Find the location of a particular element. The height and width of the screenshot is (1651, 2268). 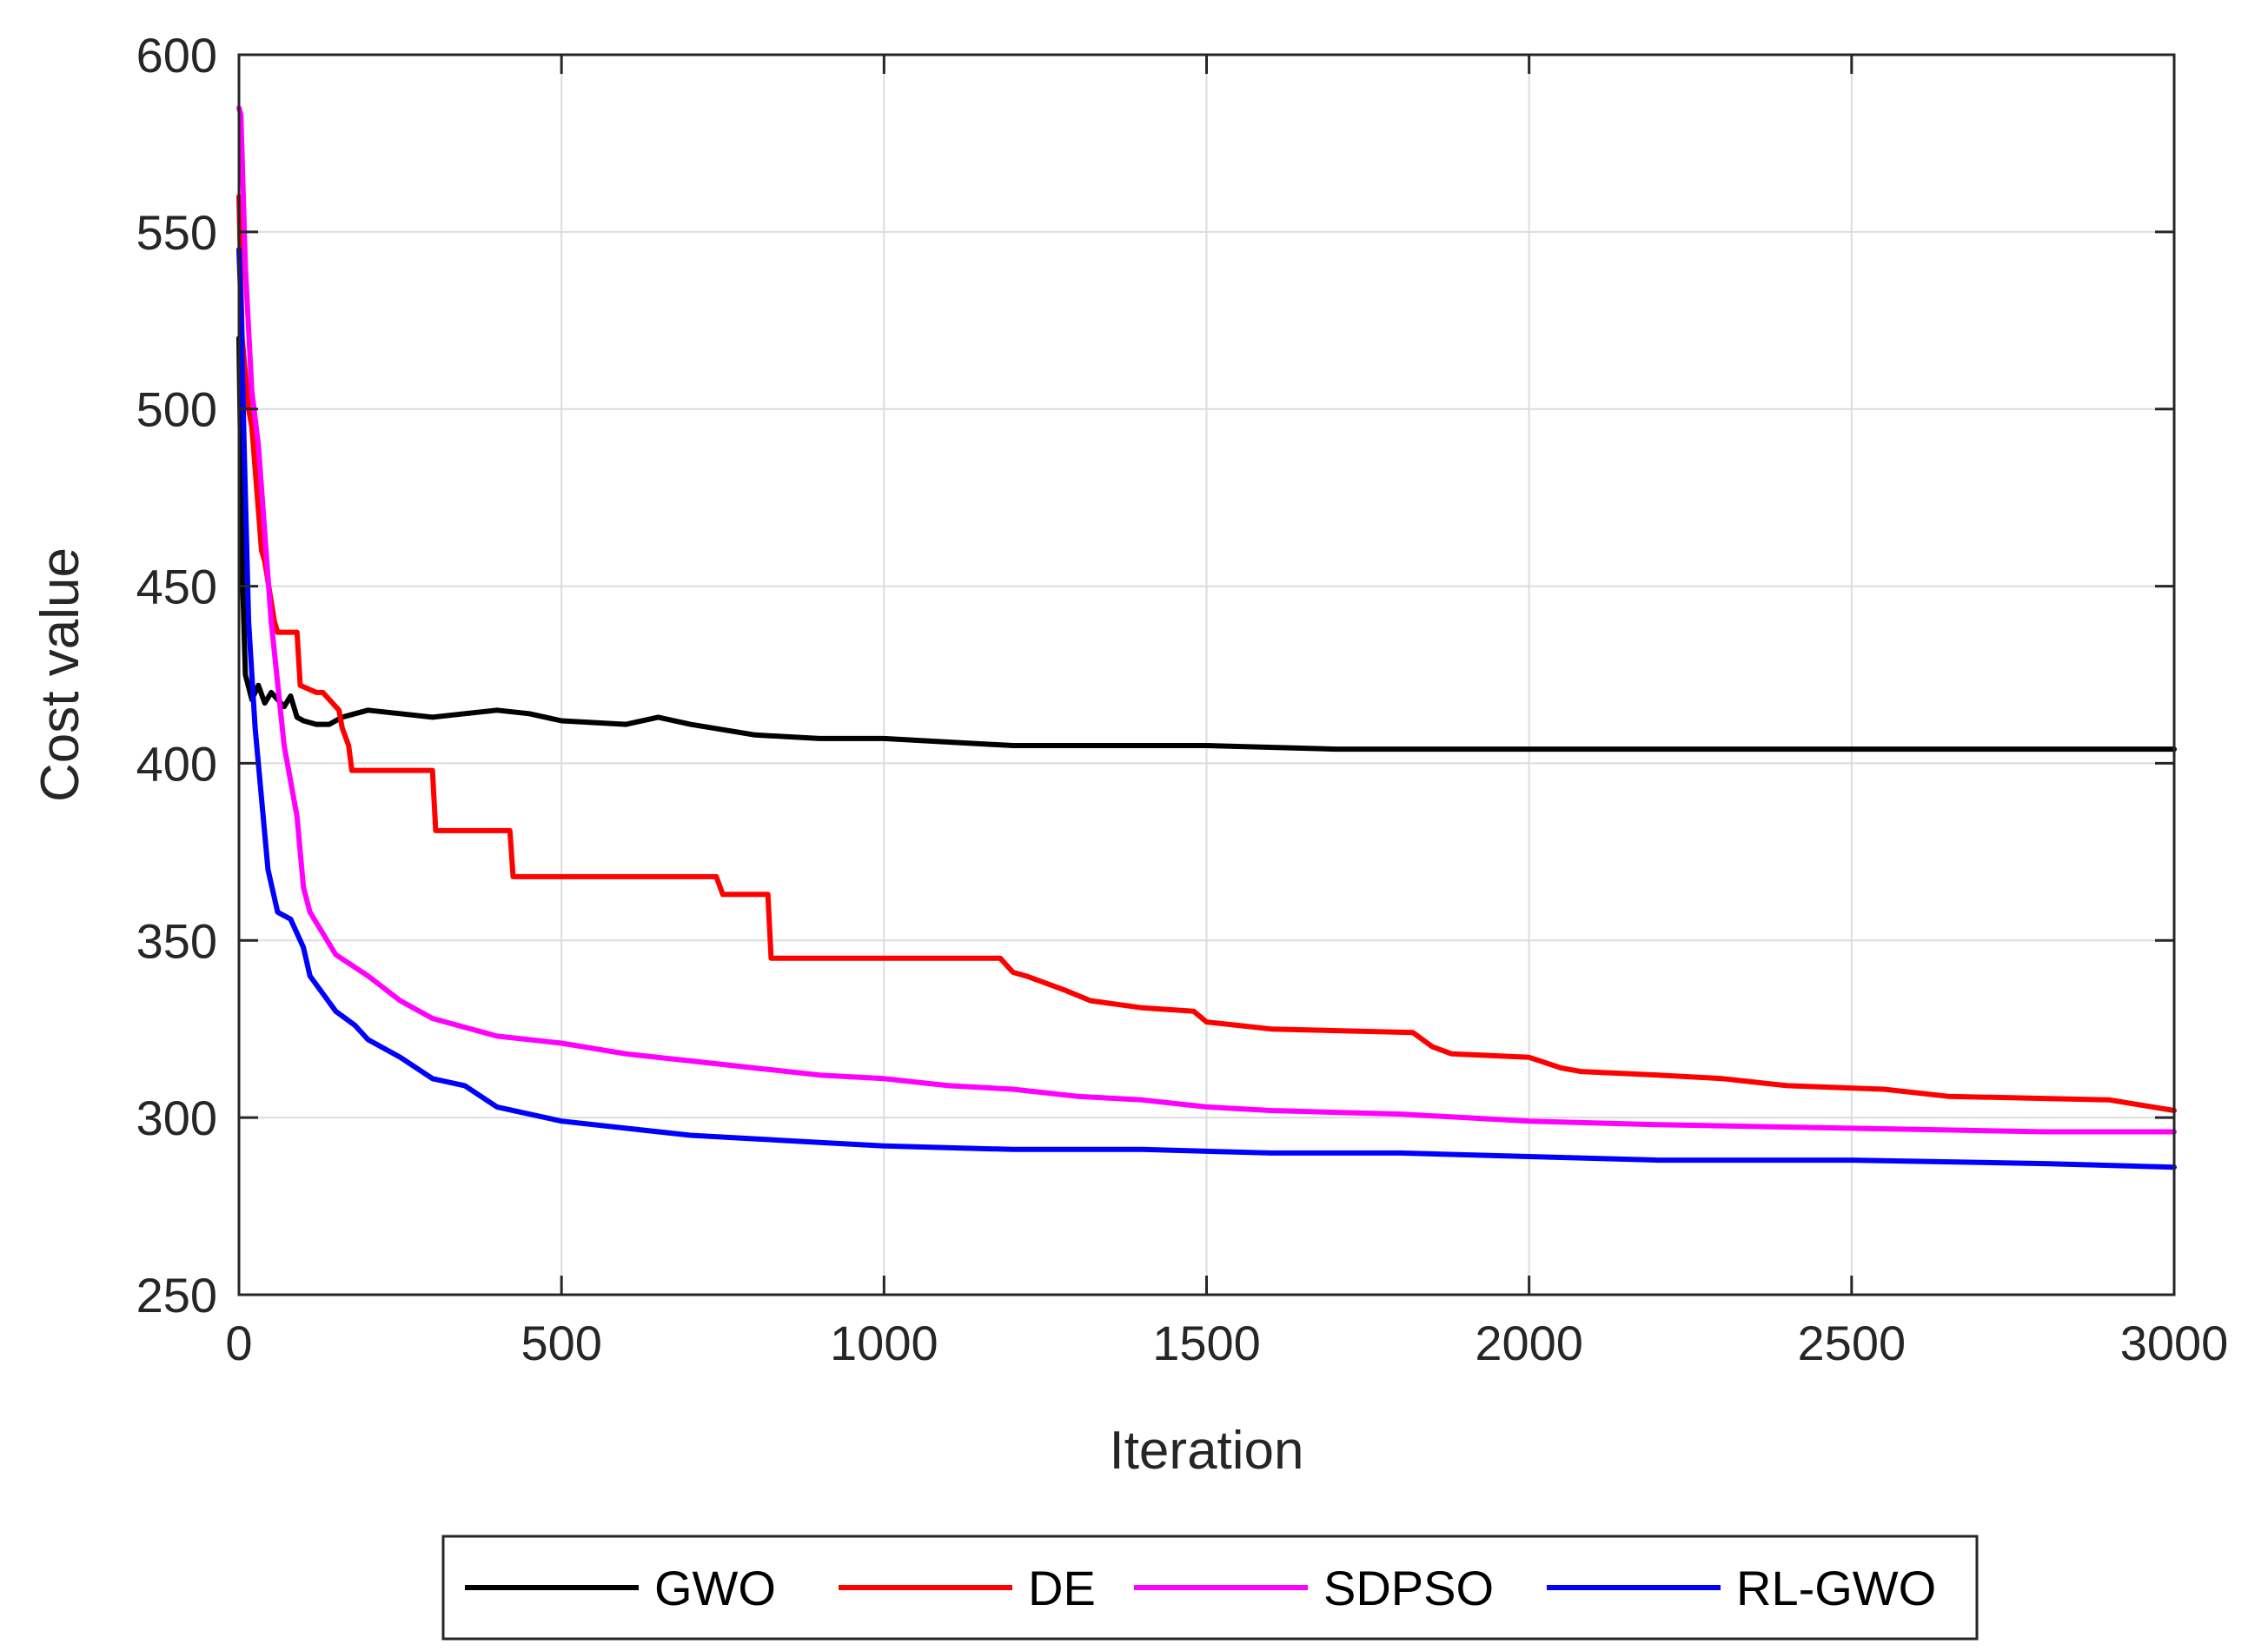

y-tick-label: 300 is located at coordinates (176, 1118).